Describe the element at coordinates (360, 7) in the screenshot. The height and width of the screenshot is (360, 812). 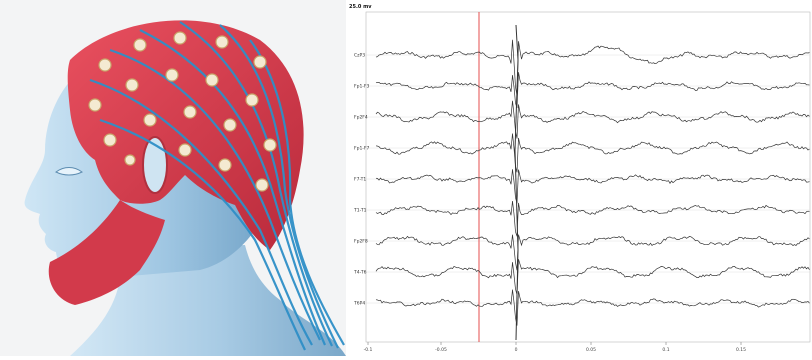
I see `scale-label: 25.0 mv` at that location.